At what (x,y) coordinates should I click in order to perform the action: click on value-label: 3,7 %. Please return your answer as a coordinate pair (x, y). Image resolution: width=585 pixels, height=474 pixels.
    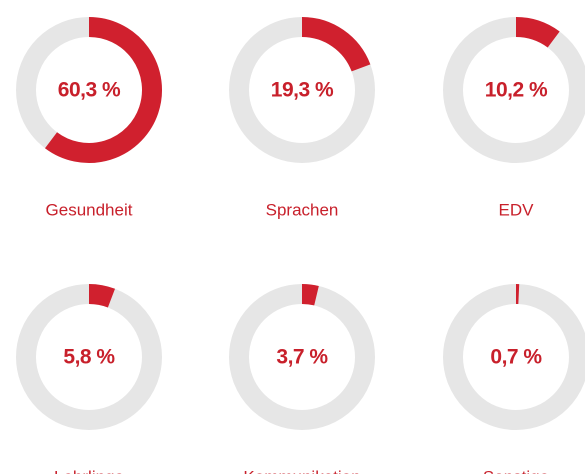
    Looking at the image, I should click on (302, 357).